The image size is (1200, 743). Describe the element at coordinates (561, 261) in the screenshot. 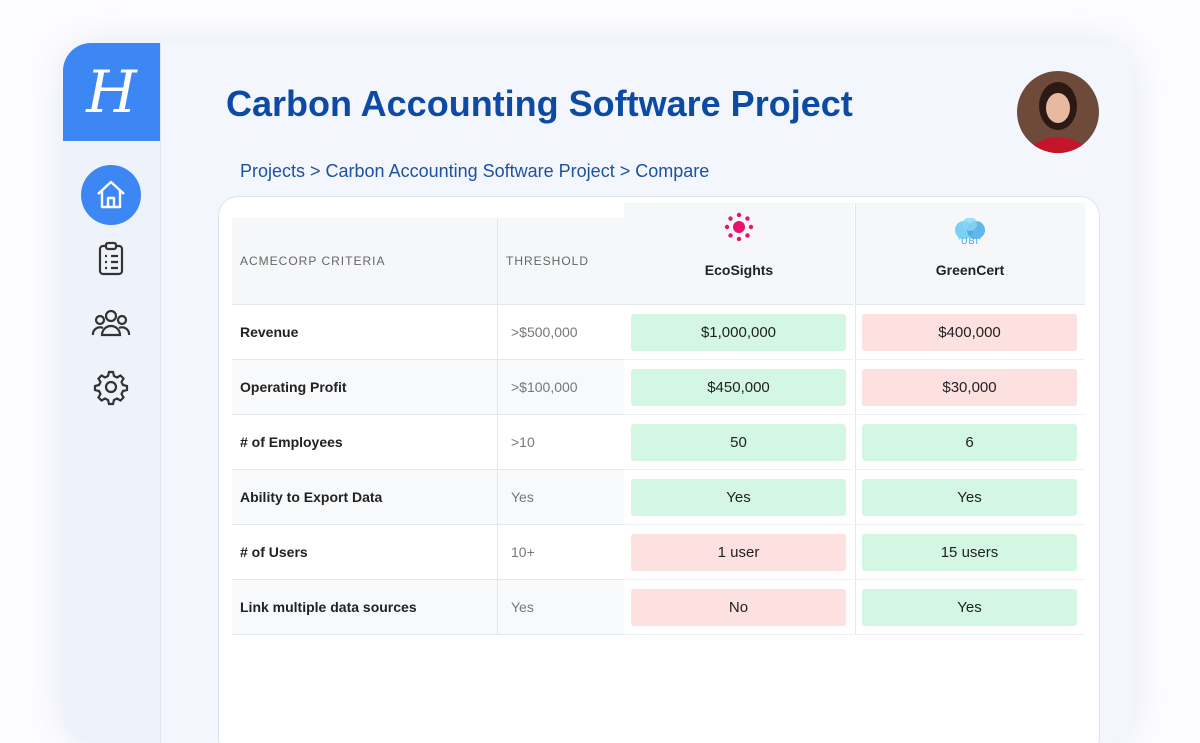

I see `column-header: THRESHOLD` at that location.